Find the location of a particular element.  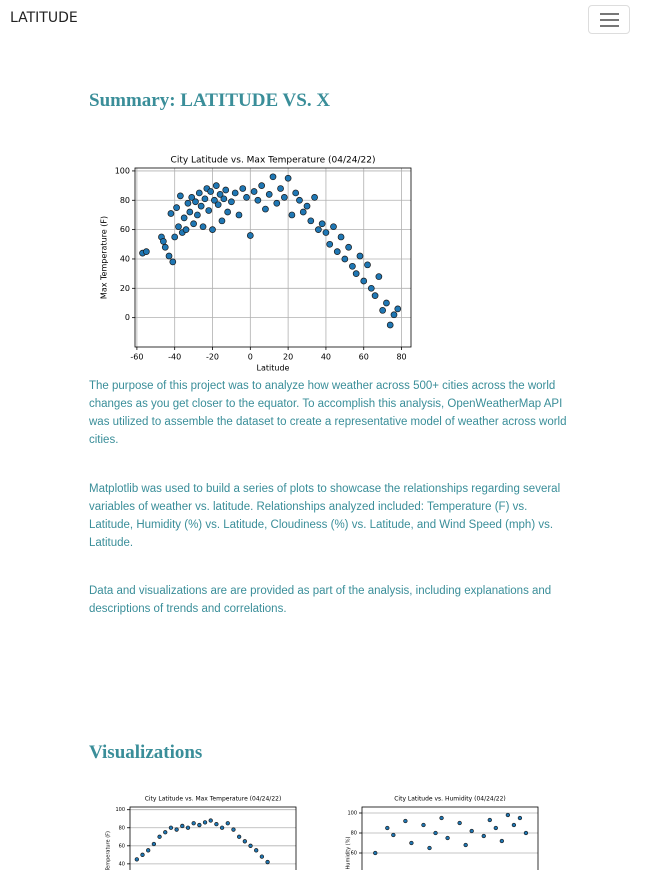

y-tick-label: 100 is located at coordinates (120, 810).